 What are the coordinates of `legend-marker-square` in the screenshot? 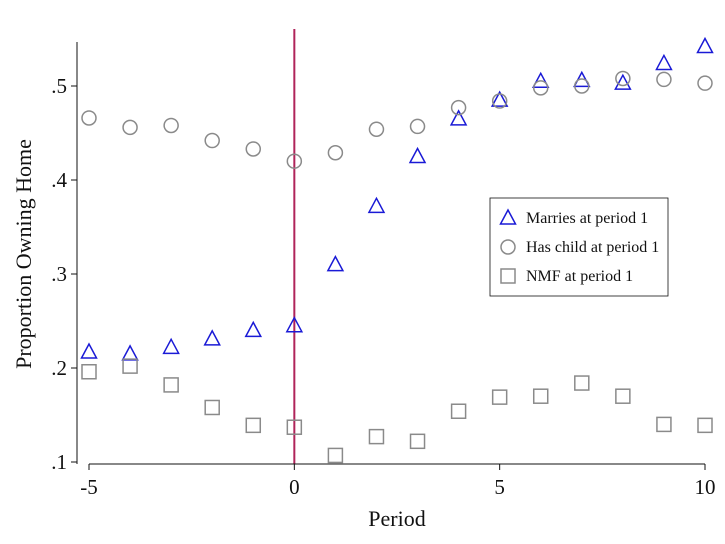 It's located at (508, 276).